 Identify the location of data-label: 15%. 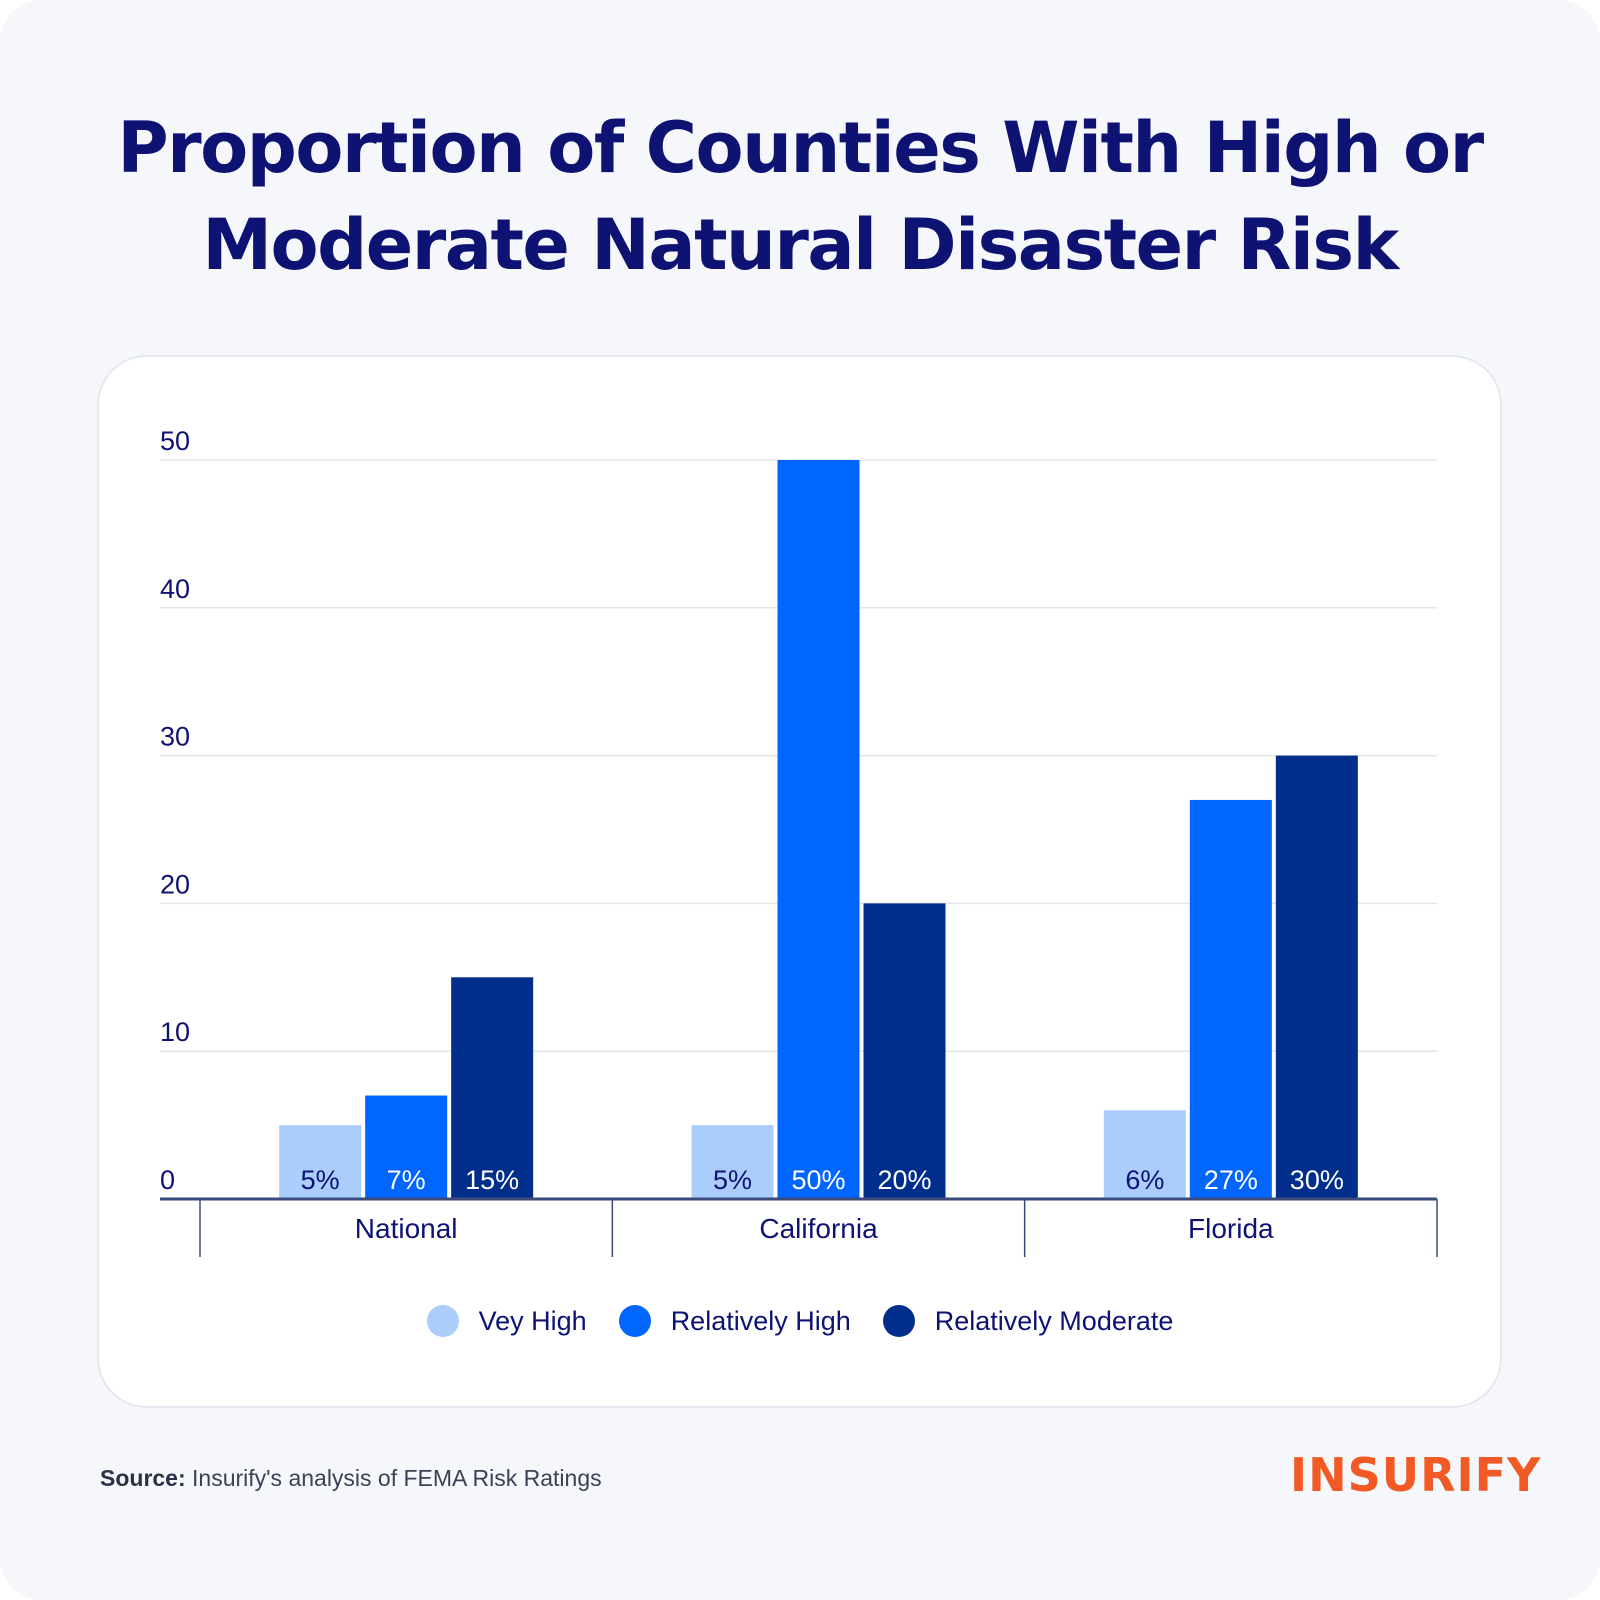
(492, 1180).